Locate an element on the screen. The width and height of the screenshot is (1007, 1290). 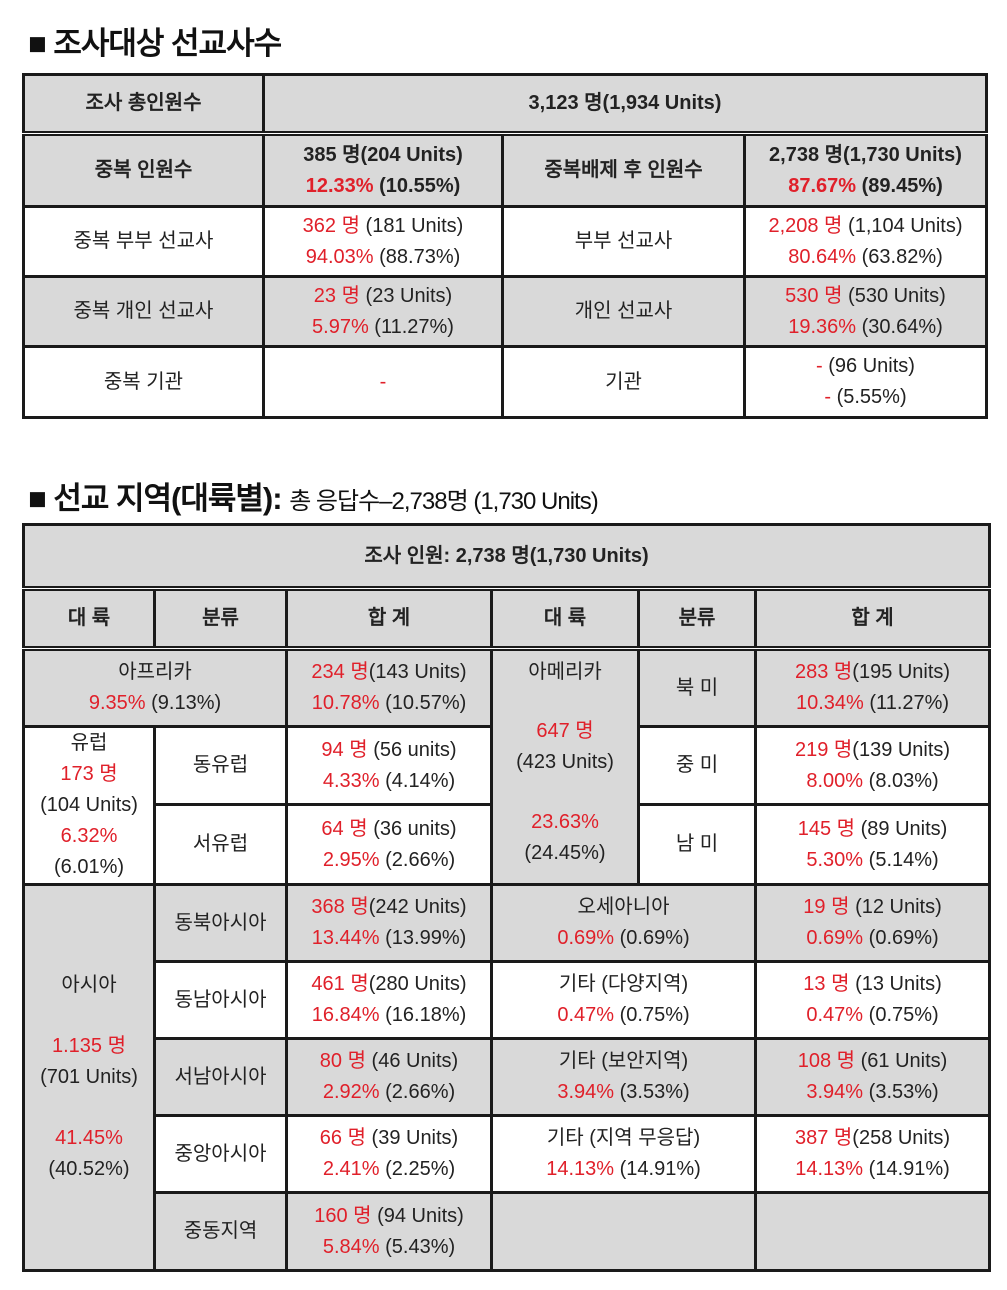
row-label: 부부 선교사 is located at coordinates (623, 241).